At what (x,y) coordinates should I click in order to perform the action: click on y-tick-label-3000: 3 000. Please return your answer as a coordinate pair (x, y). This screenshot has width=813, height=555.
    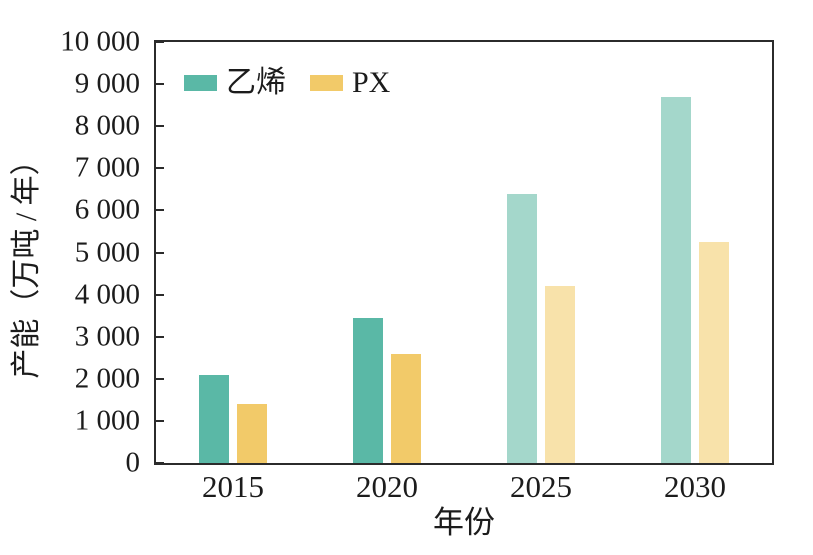
    Looking at the image, I should click on (107, 336).